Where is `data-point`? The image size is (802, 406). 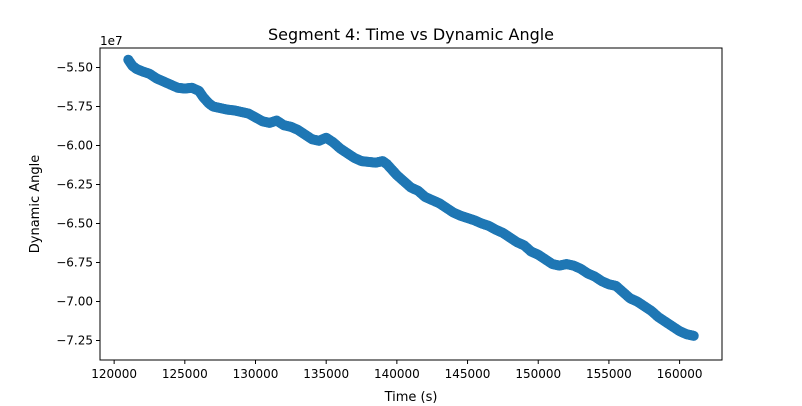
data-point is located at coordinates (693, 335).